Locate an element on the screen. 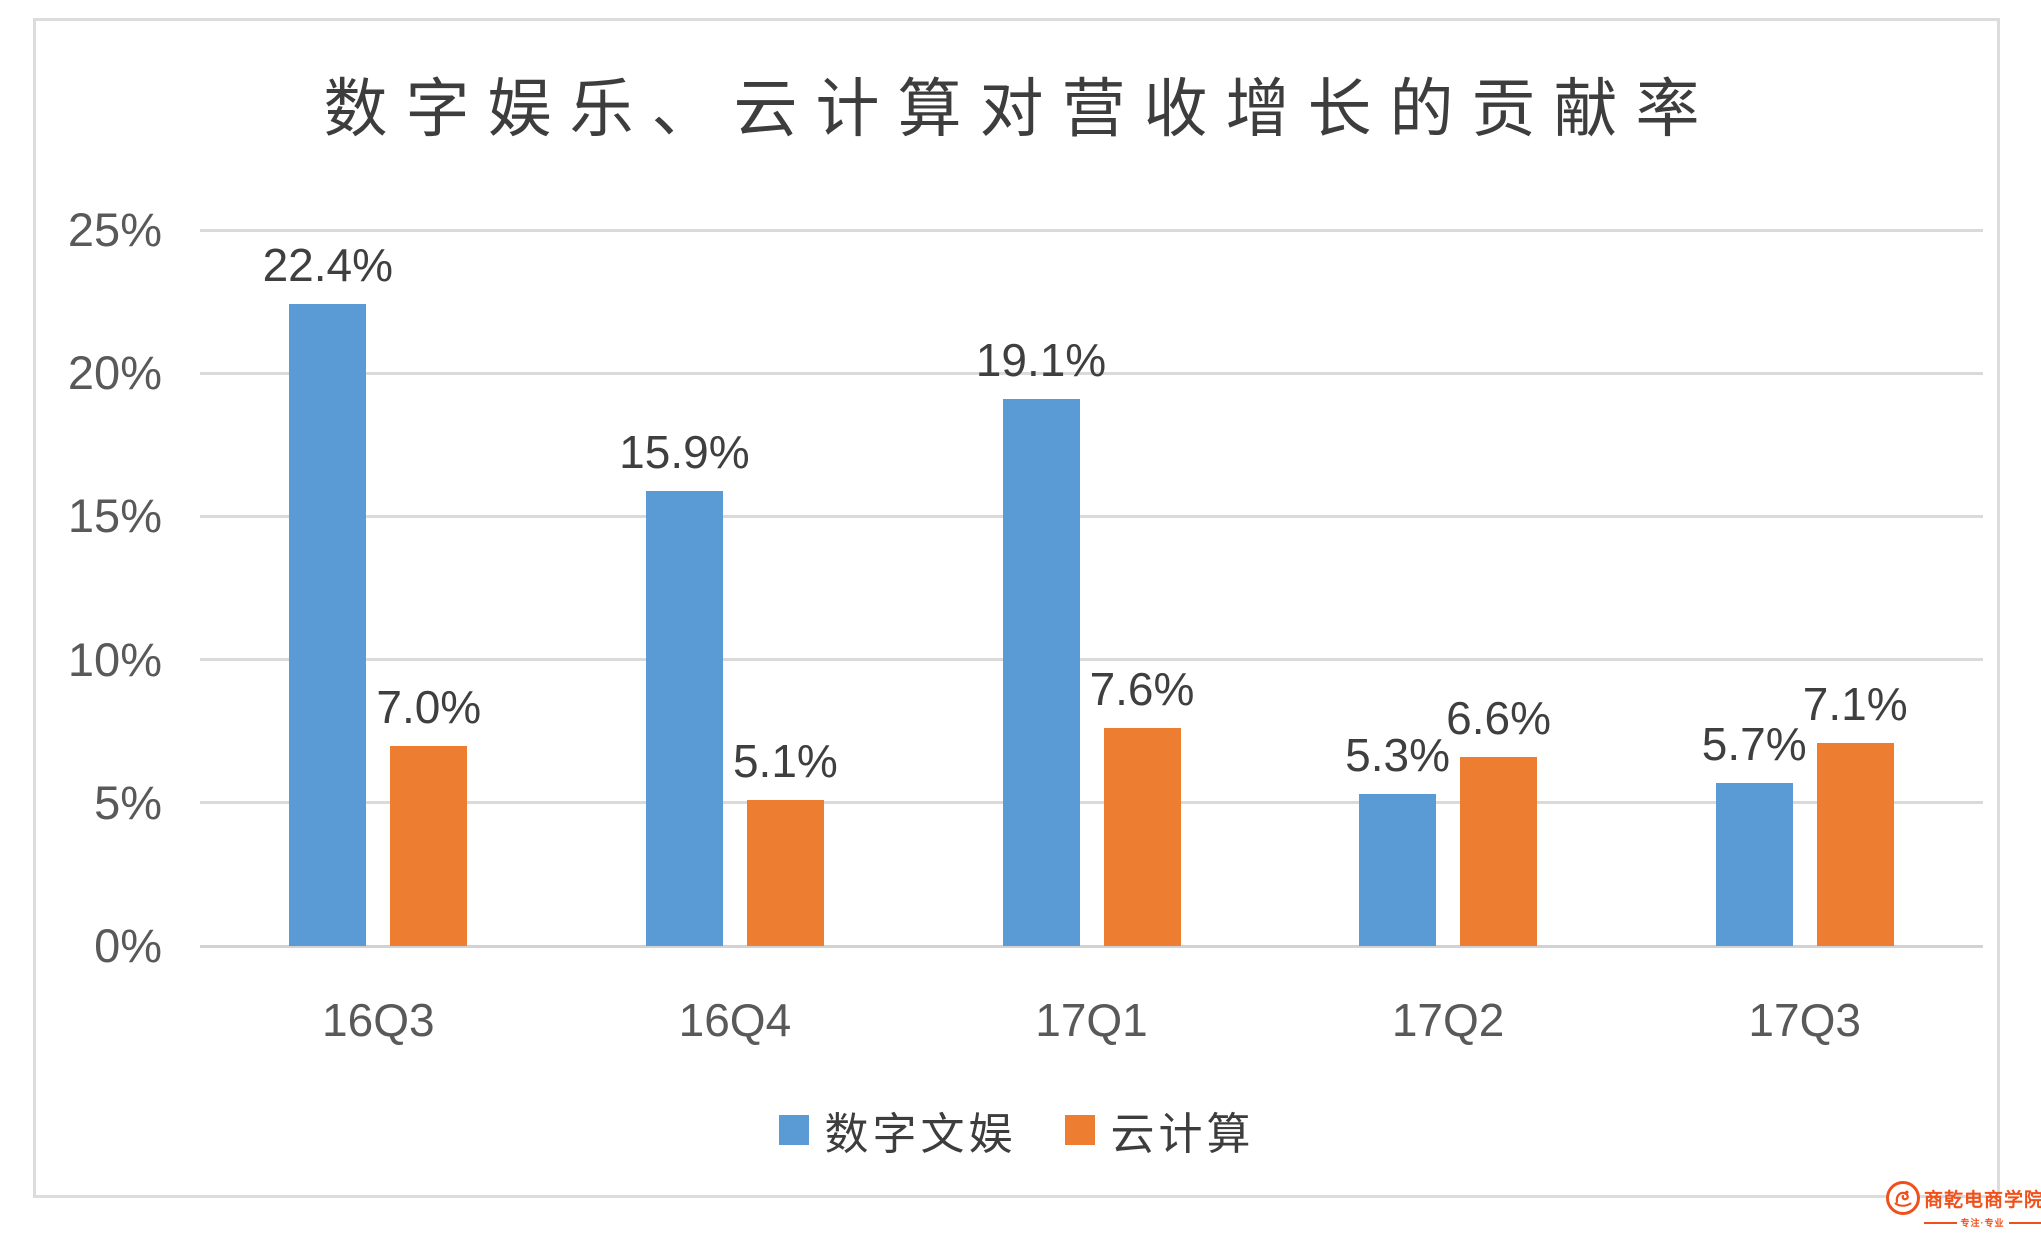 The width and height of the screenshot is (2041, 1233). watermark-top-row: 商乾电商学院 is located at coordinates (1963, 1198).